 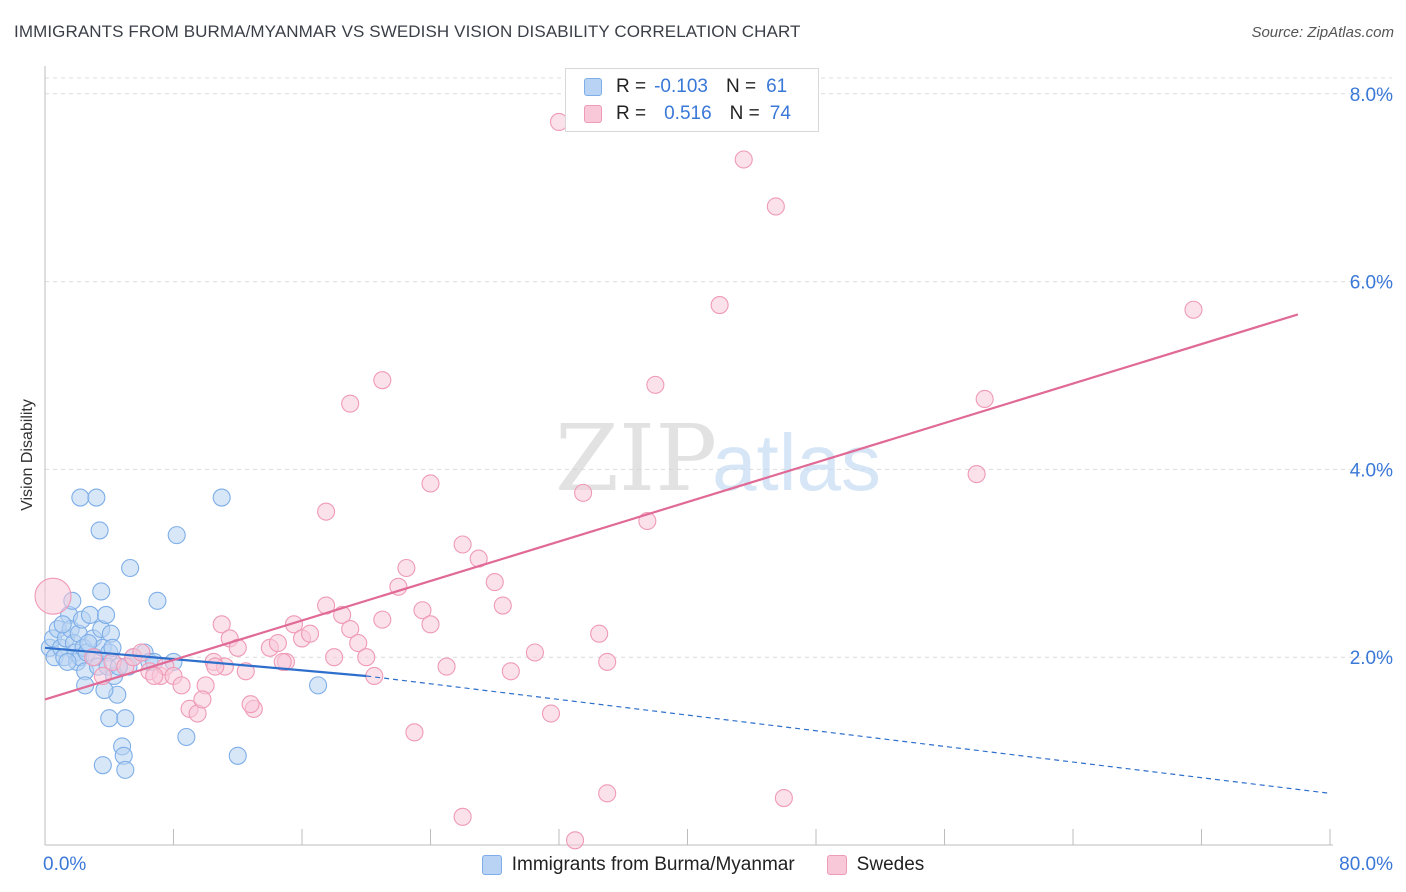 What do you see at coordinates (780, 113) in the screenshot?
I see `legend-n-value: 74` at bounding box center [780, 113].